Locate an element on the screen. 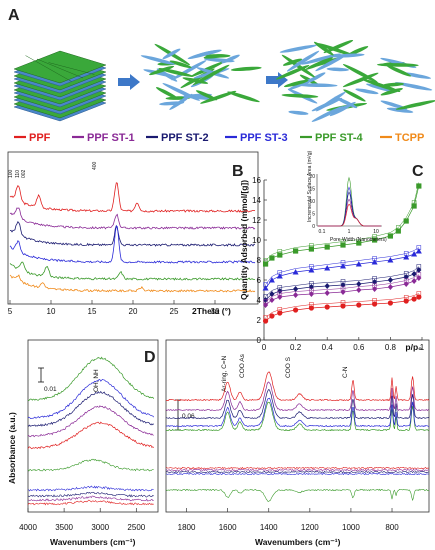 The width and height of the screenshot is (435, 550). d-left-tick-label-2: 3000 is located at coordinates (100, 527).